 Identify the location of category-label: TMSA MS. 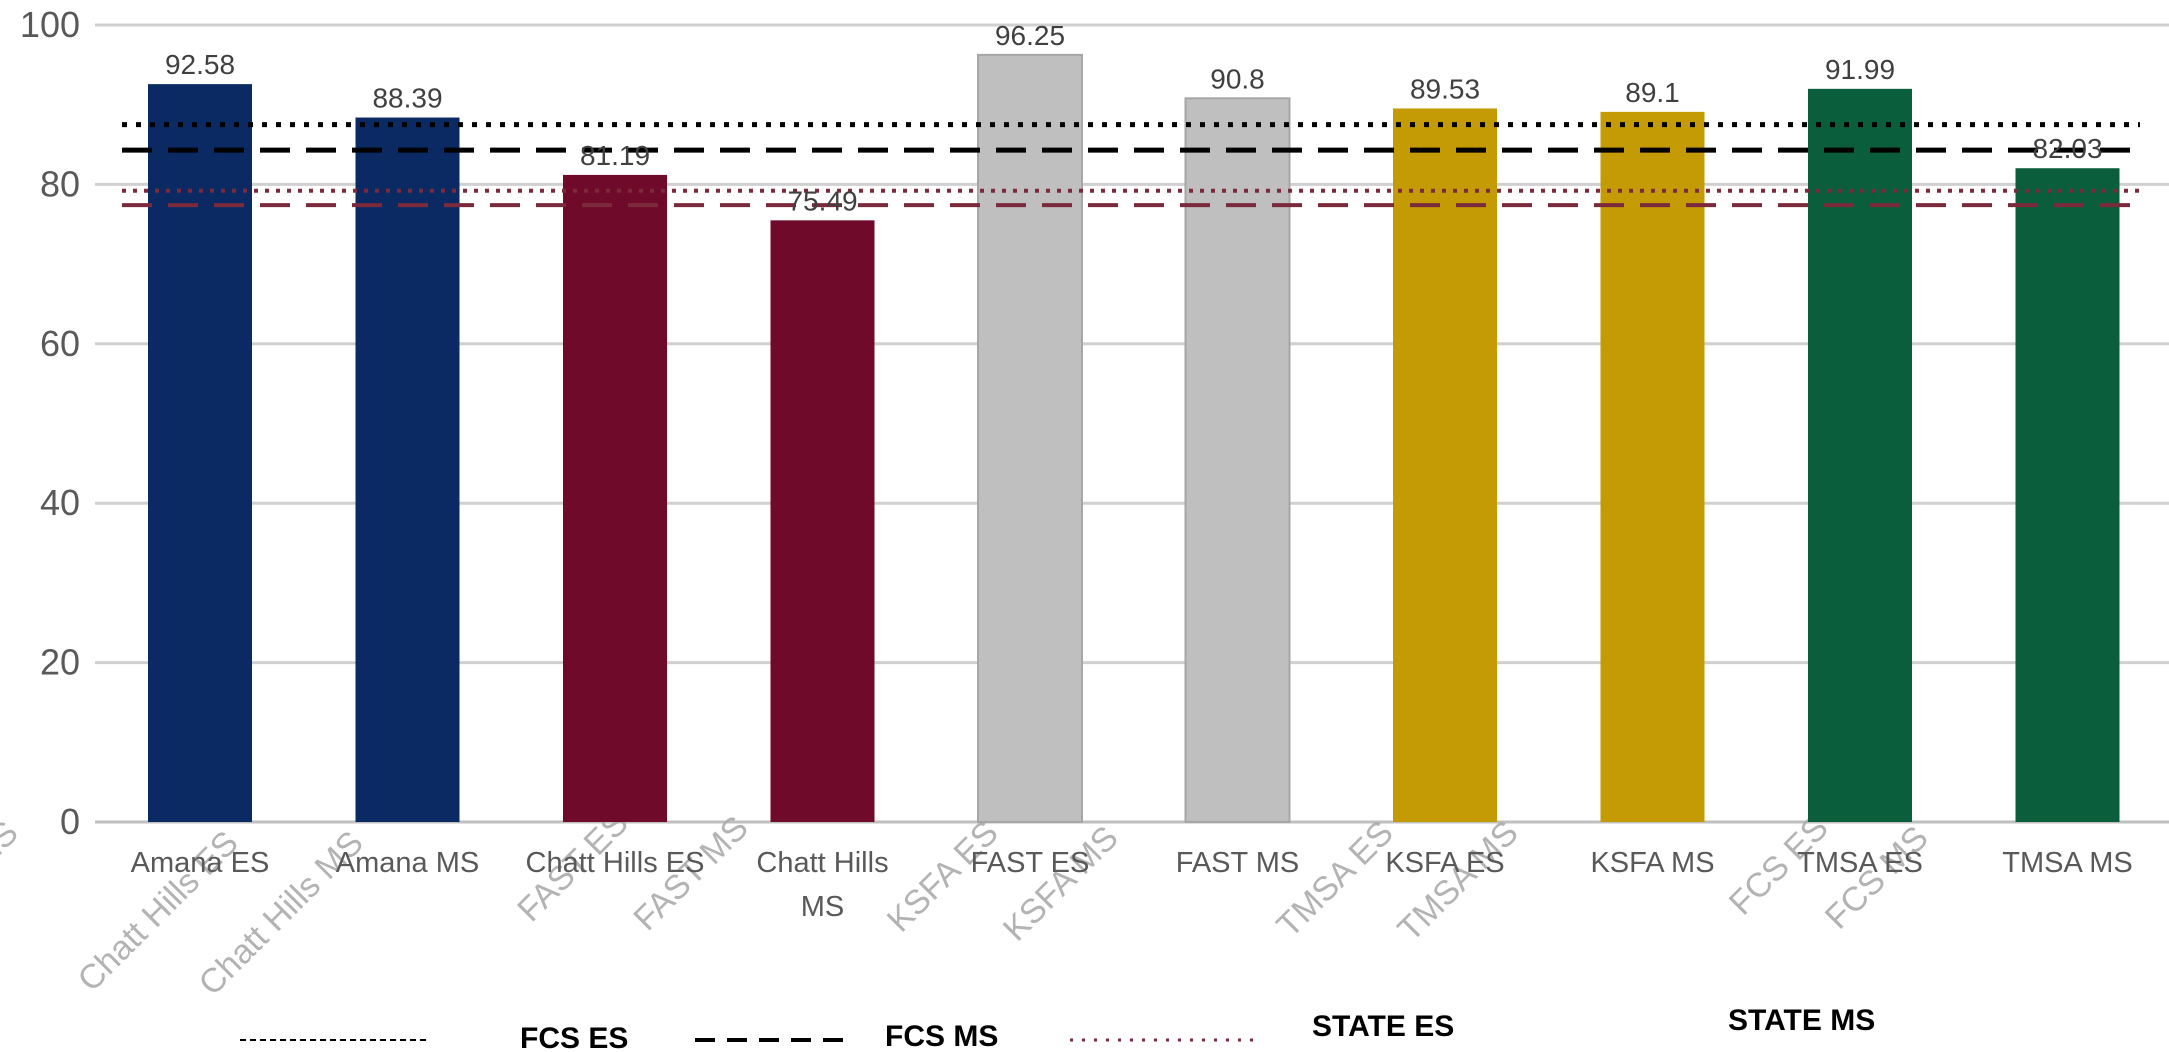
(2067, 863).